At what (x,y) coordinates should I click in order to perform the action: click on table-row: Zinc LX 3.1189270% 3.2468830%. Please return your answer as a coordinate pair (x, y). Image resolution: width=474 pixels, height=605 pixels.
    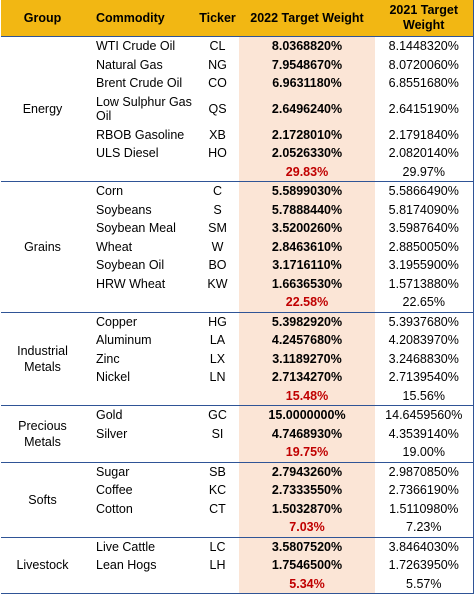
    Looking at the image, I should click on (237, 358).